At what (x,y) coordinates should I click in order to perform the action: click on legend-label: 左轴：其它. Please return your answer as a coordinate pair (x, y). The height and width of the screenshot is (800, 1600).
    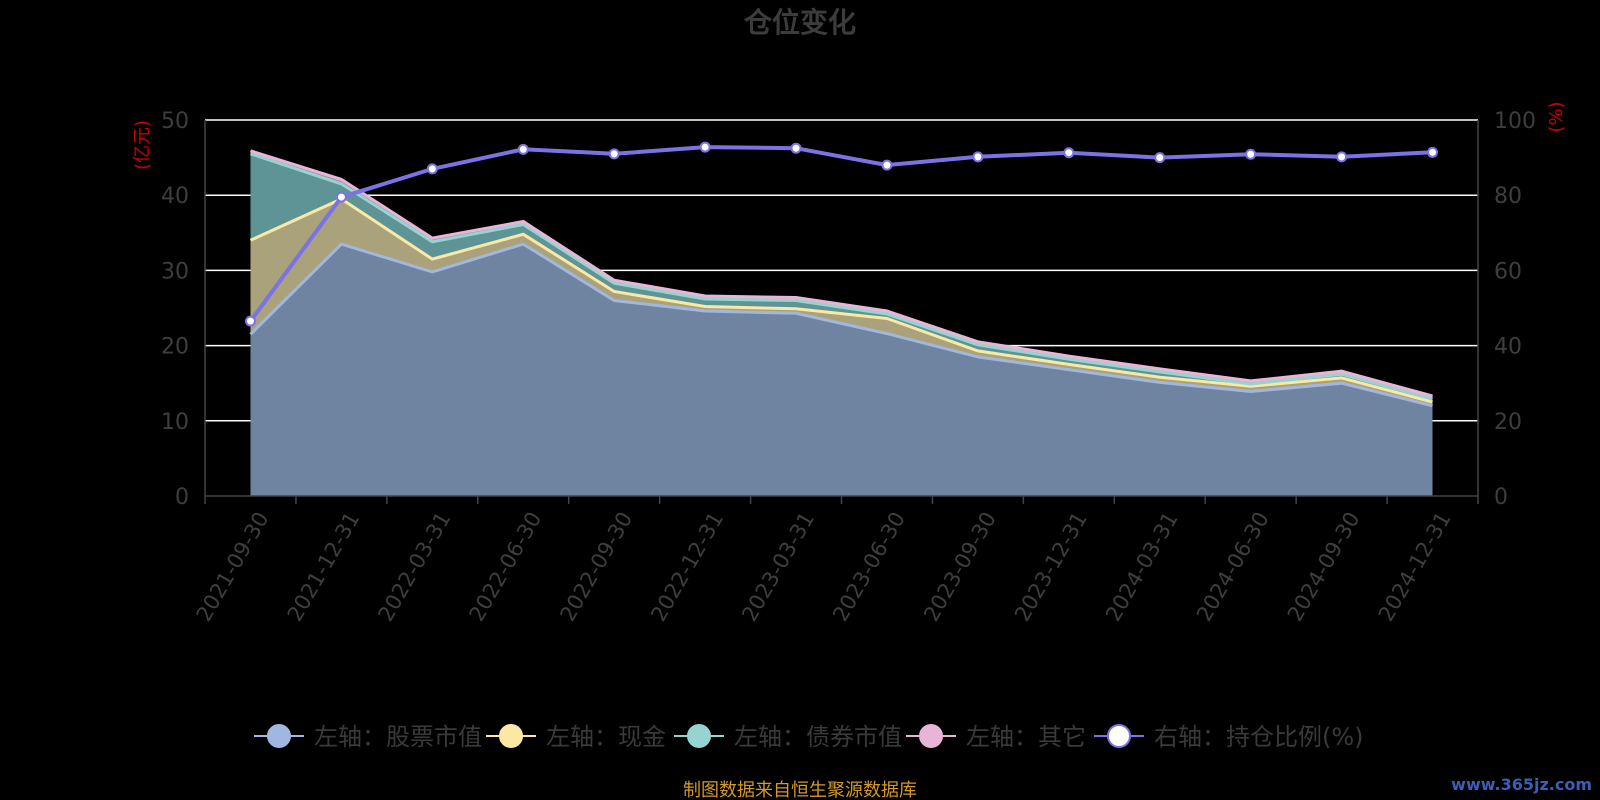
    Looking at the image, I should click on (1026, 737).